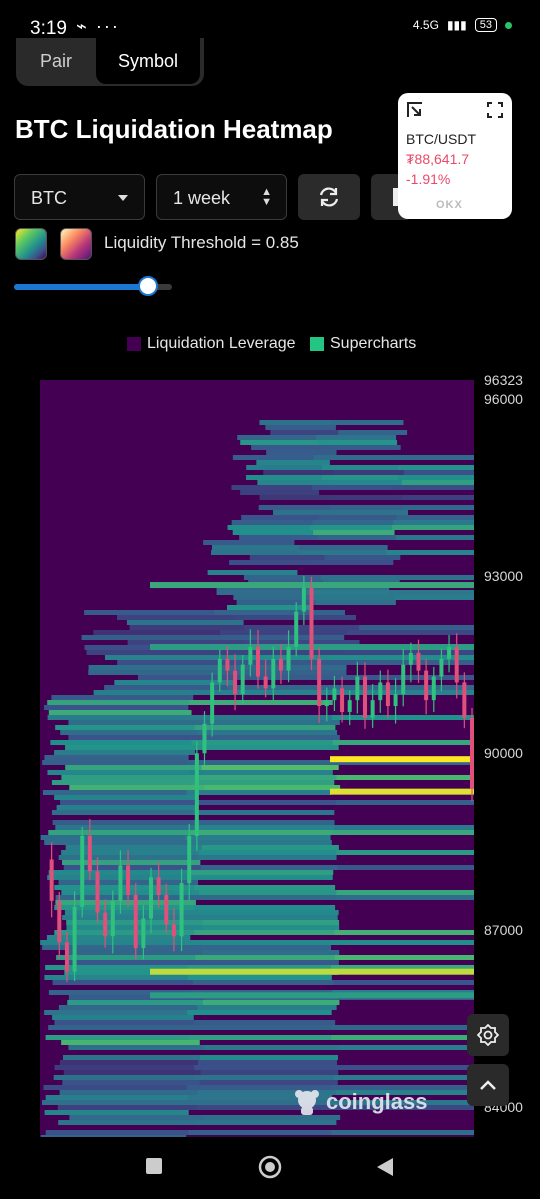 This screenshot has height=1199, width=540. What do you see at coordinates (148, 286) in the screenshot?
I see `slider-thumb` at bounding box center [148, 286].